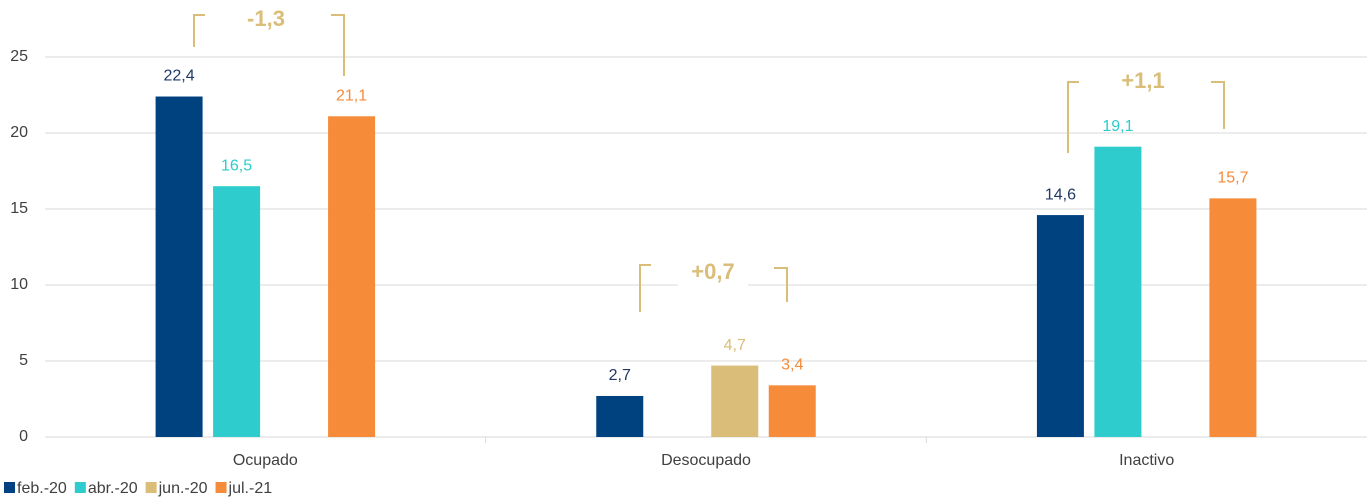 The height and width of the screenshot is (501, 1367). Describe the element at coordinates (250, 488) in the screenshot. I see `legend-label: jul.-21` at that location.